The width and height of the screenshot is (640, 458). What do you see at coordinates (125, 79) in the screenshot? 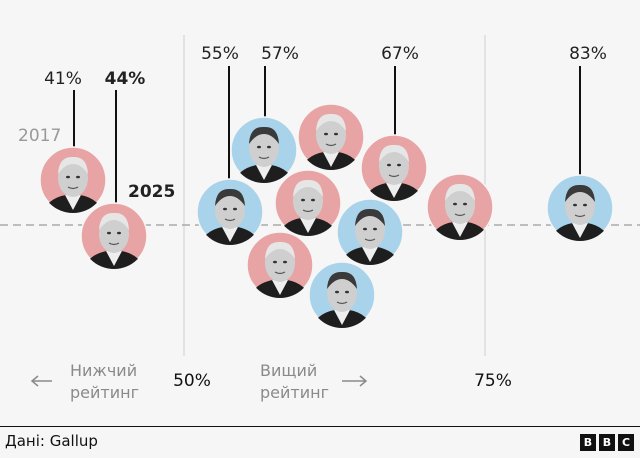
I see `value-label: 44%` at bounding box center [125, 79].